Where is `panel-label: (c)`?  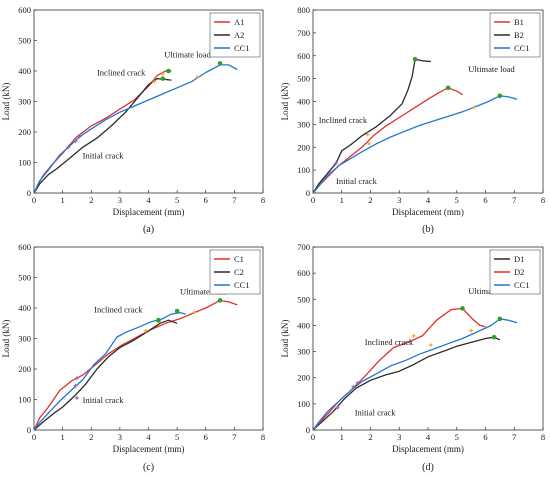 panel-label: (c) is located at coordinates (148, 467).